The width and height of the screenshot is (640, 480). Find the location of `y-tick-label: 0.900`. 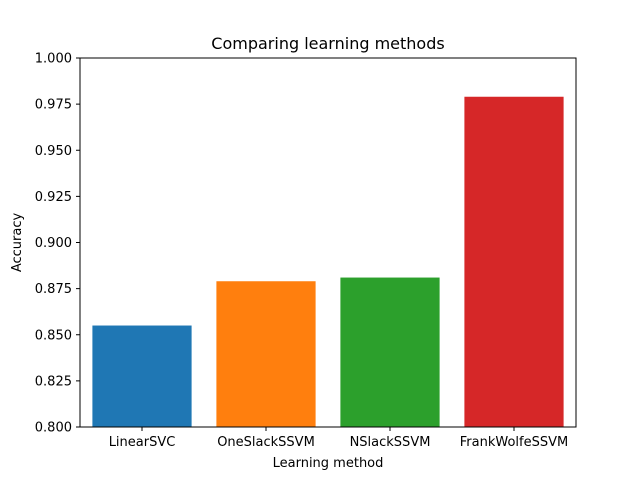

y-tick-label: 0.900 is located at coordinates (53, 243).